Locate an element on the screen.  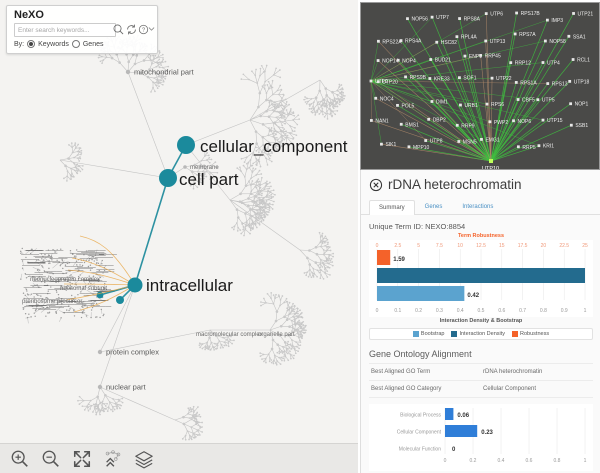
tab-genes: Genes is located at coordinates (433, 207).